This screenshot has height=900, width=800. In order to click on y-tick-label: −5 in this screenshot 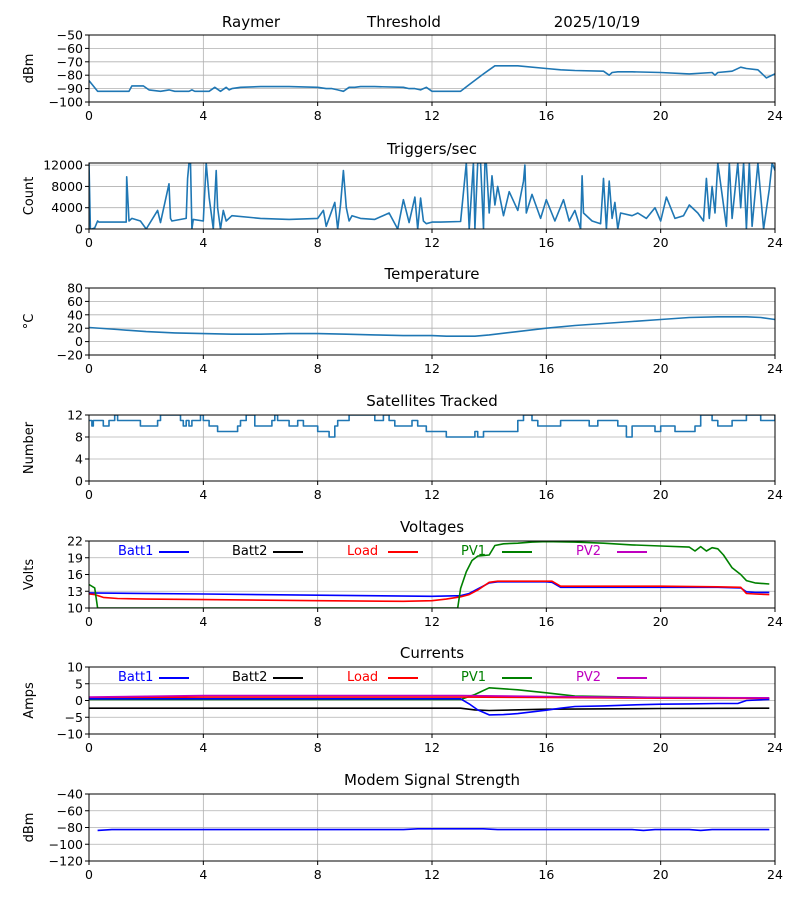, I will do `click(74, 717)`.